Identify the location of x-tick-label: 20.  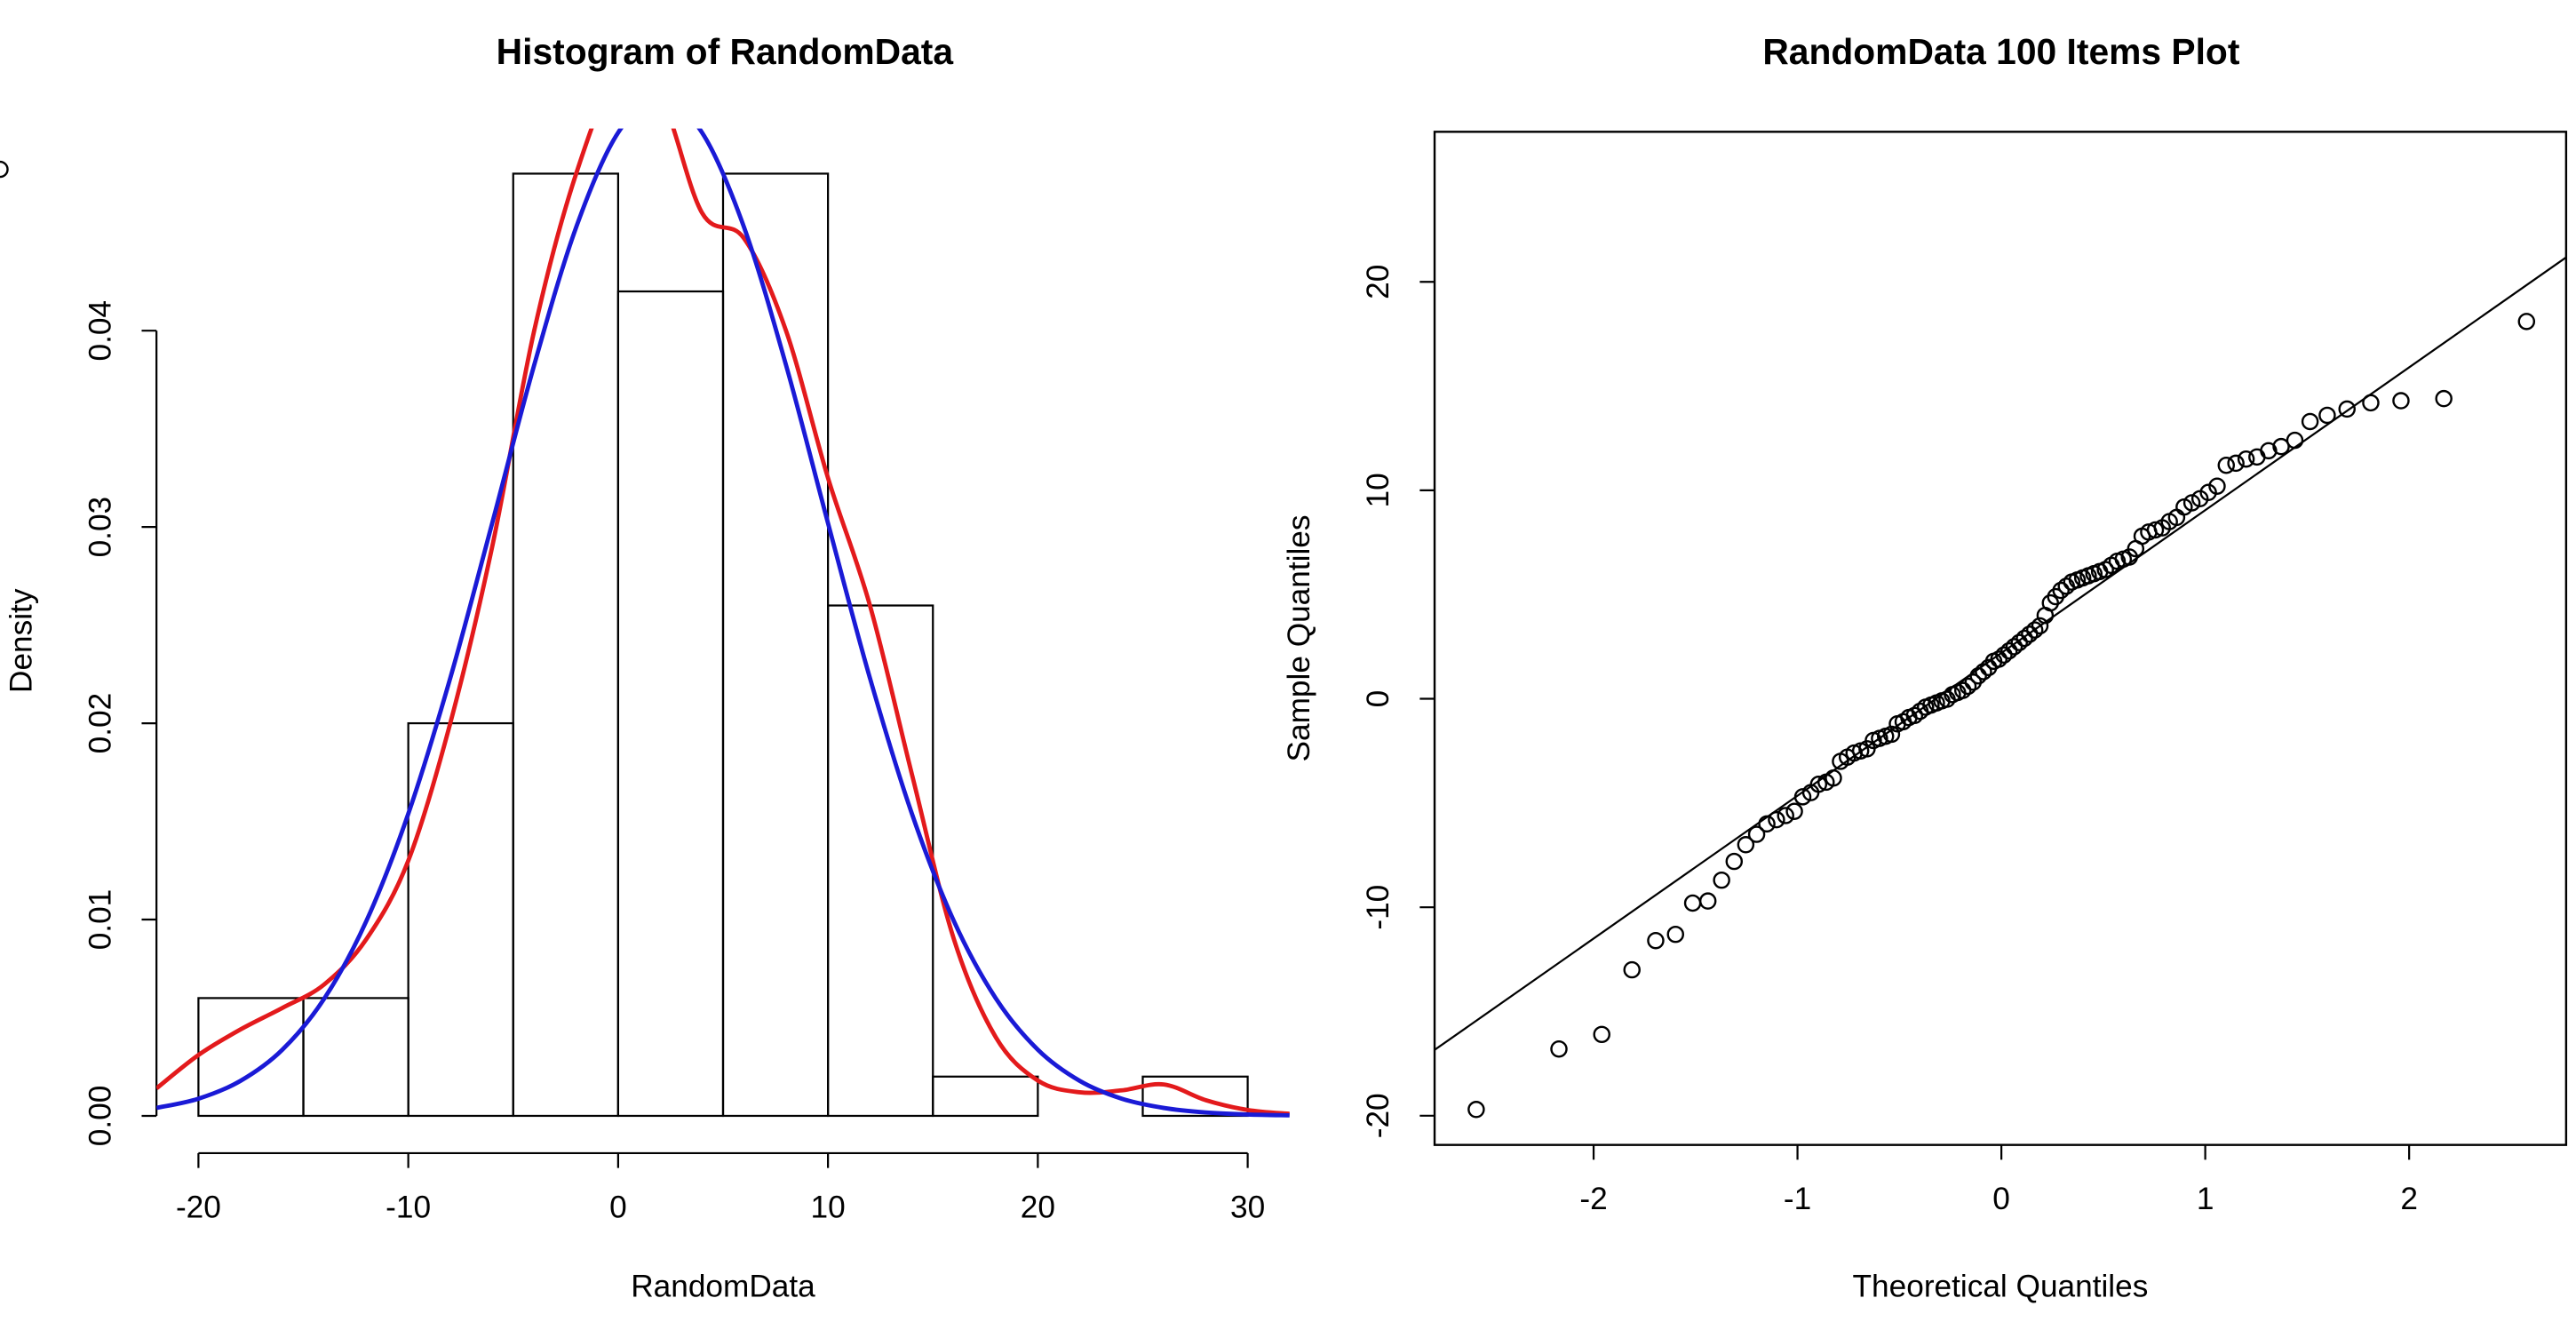
(1038, 1207).